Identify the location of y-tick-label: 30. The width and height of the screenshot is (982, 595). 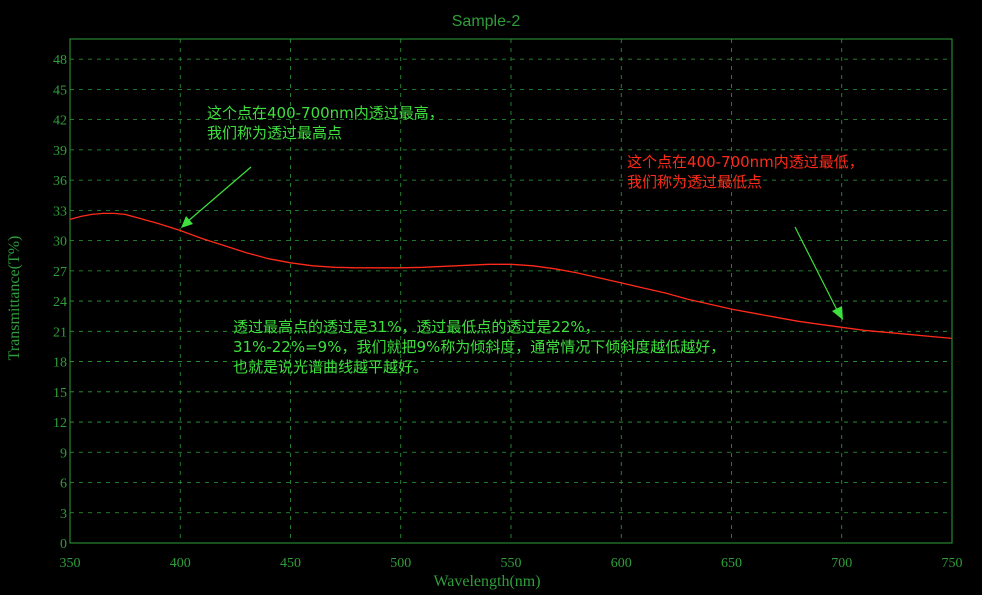
(60, 242).